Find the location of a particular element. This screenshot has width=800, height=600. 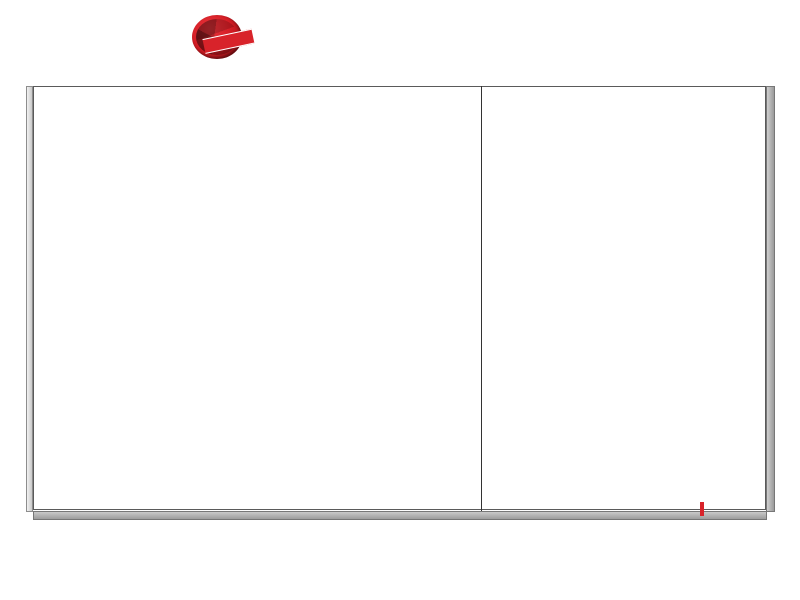

left-axis-scalebar is located at coordinates (29, 299).